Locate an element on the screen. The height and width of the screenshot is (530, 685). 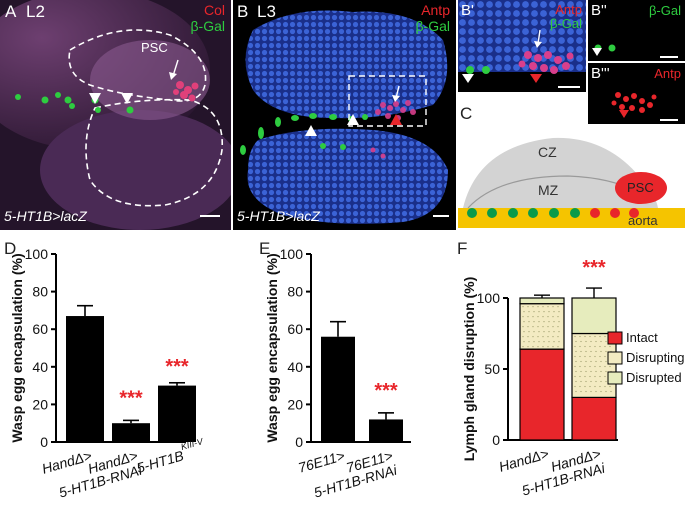
chart-f-legend-label: Disrupting is located at coordinates (655, 357).